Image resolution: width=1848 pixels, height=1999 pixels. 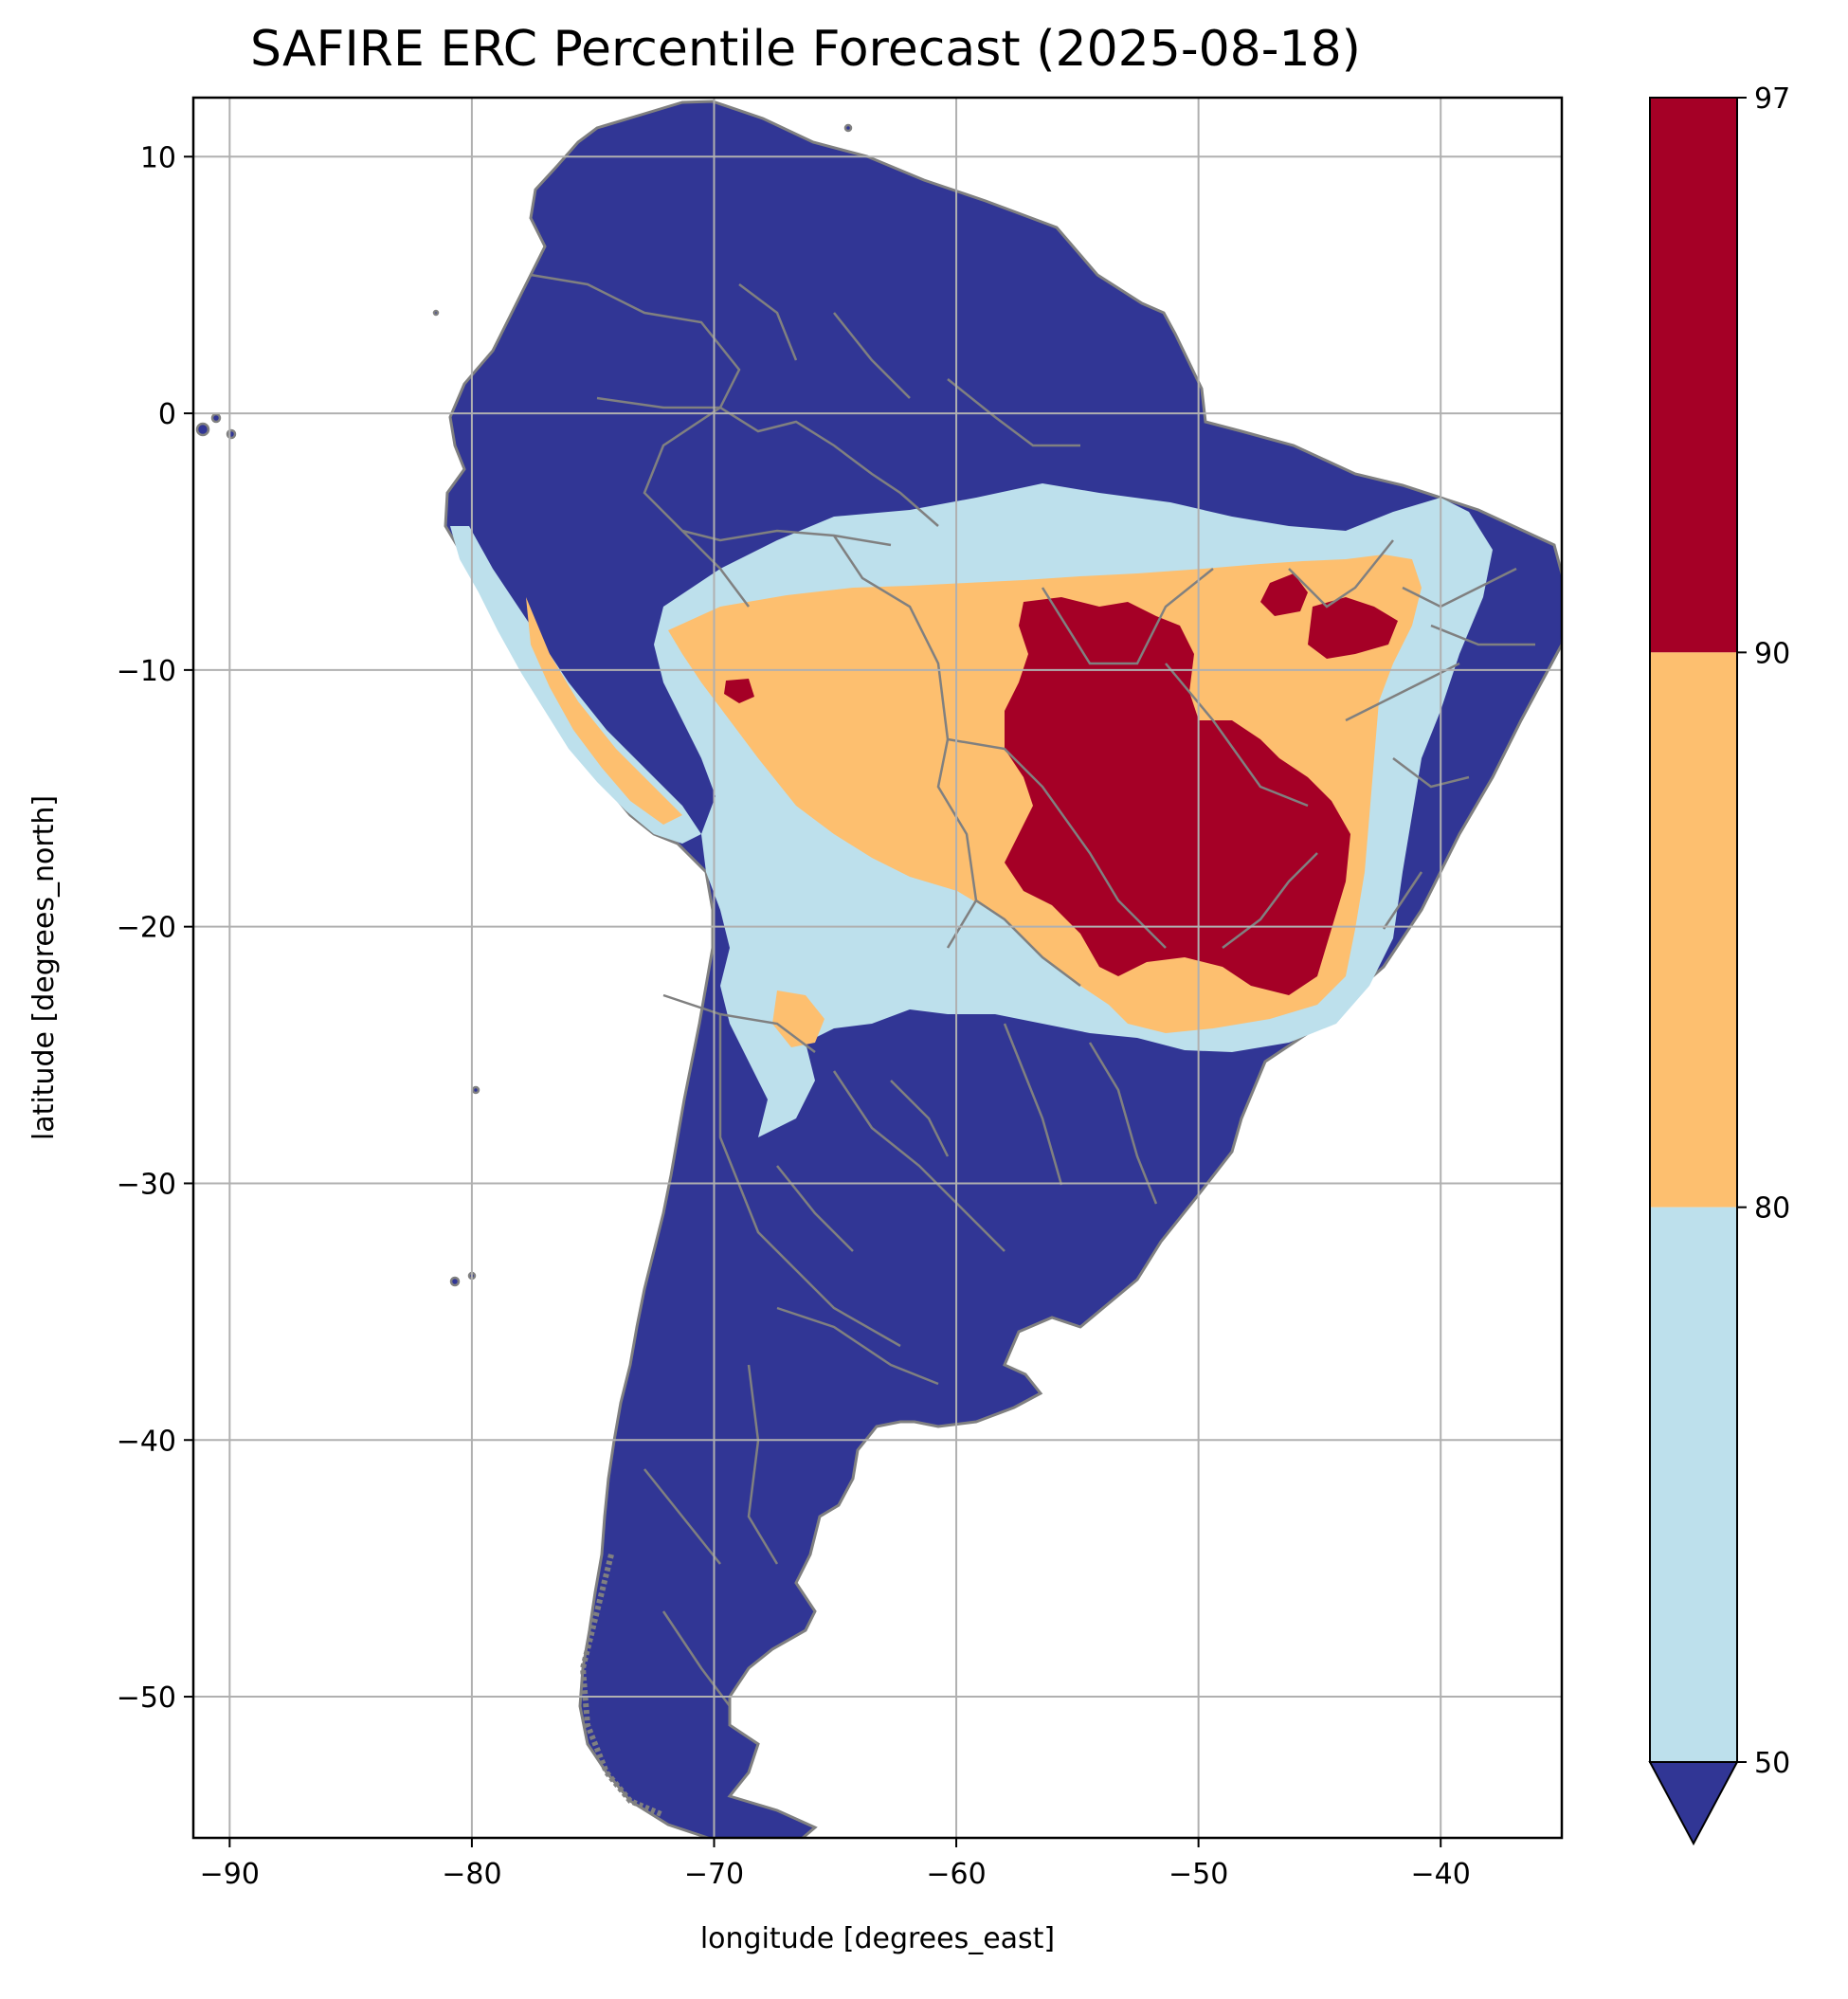 What do you see at coordinates (1772, 99) in the screenshot?
I see `colorbar-tick-label: 97` at bounding box center [1772, 99].